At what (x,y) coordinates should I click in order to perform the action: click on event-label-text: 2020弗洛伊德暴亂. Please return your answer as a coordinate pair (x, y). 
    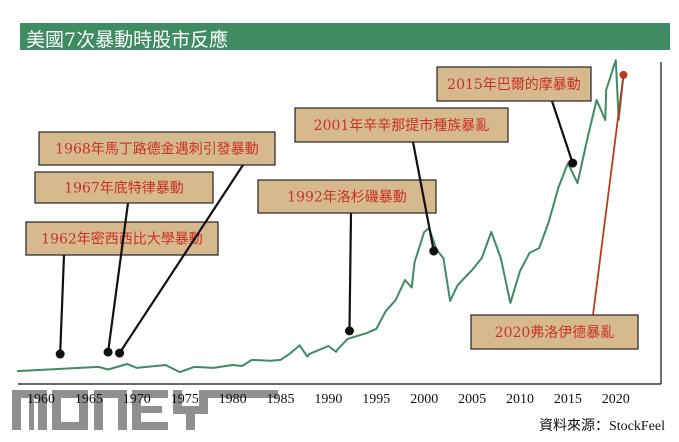
    Looking at the image, I should click on (555, 333).